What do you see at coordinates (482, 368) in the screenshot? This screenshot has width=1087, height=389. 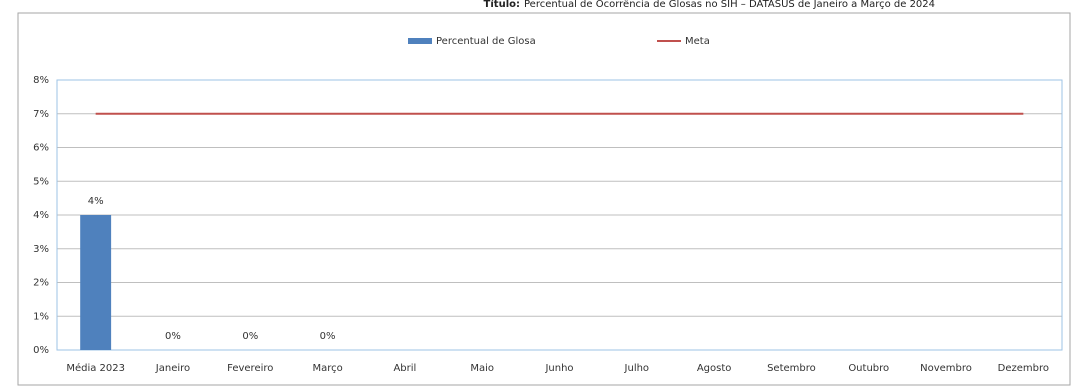 I see `x-tick-label: Maio` at bounding box center [482, 368].